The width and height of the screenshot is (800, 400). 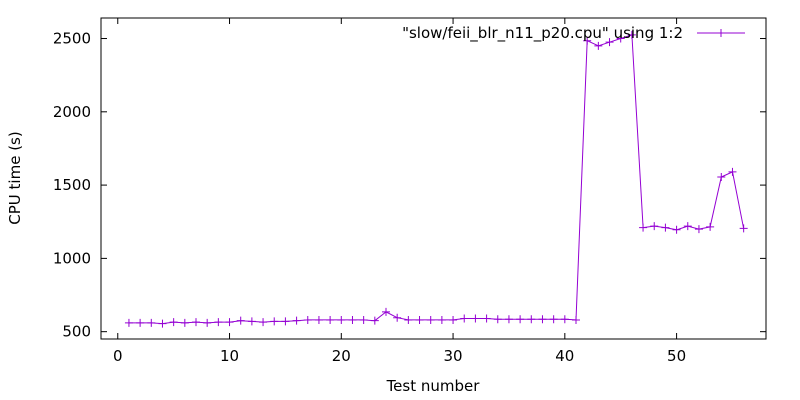 I want to click on y-tick-label: 2000, so click(x=72, y=112).